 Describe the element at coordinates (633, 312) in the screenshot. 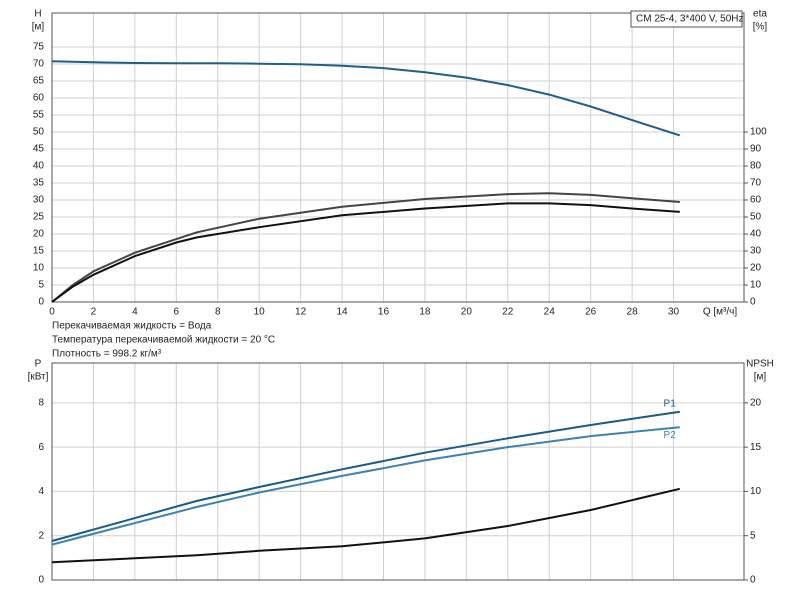

I see `x-tick-label: 28` at that location.